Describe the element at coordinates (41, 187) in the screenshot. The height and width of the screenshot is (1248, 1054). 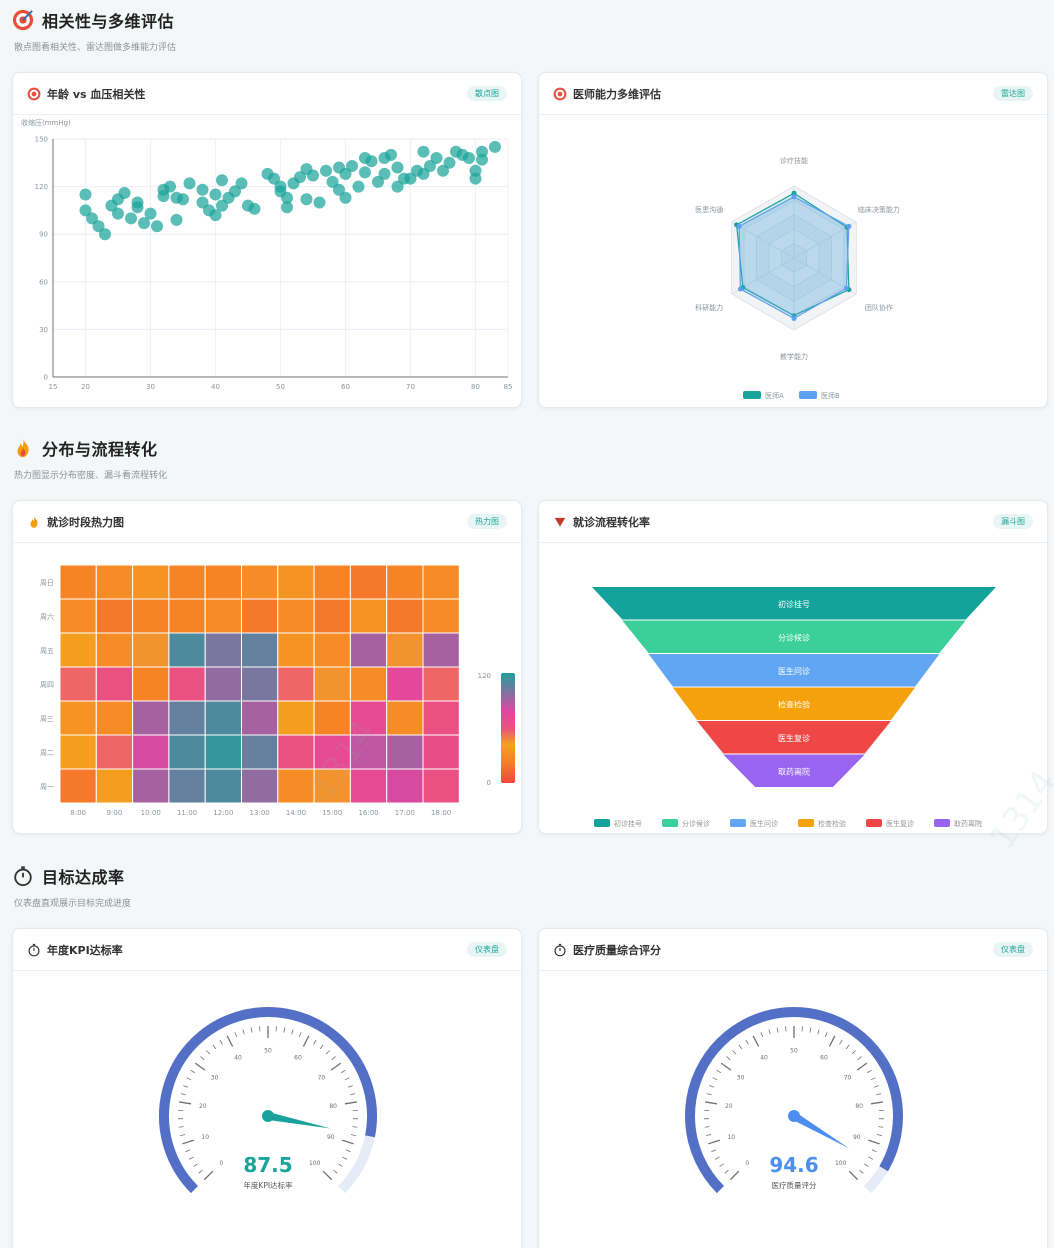
I see `y-tick-label: 120` at that location.